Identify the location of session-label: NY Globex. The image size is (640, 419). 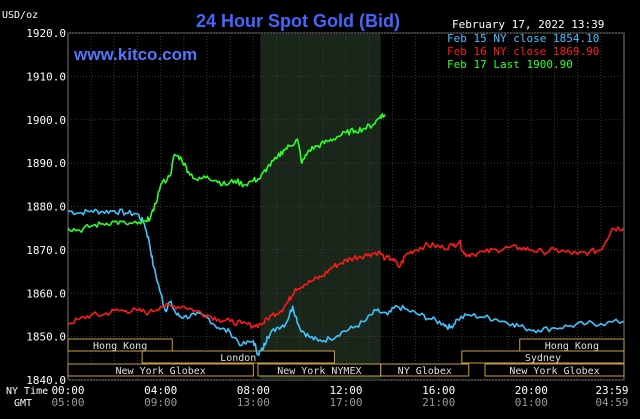
(425, 371).